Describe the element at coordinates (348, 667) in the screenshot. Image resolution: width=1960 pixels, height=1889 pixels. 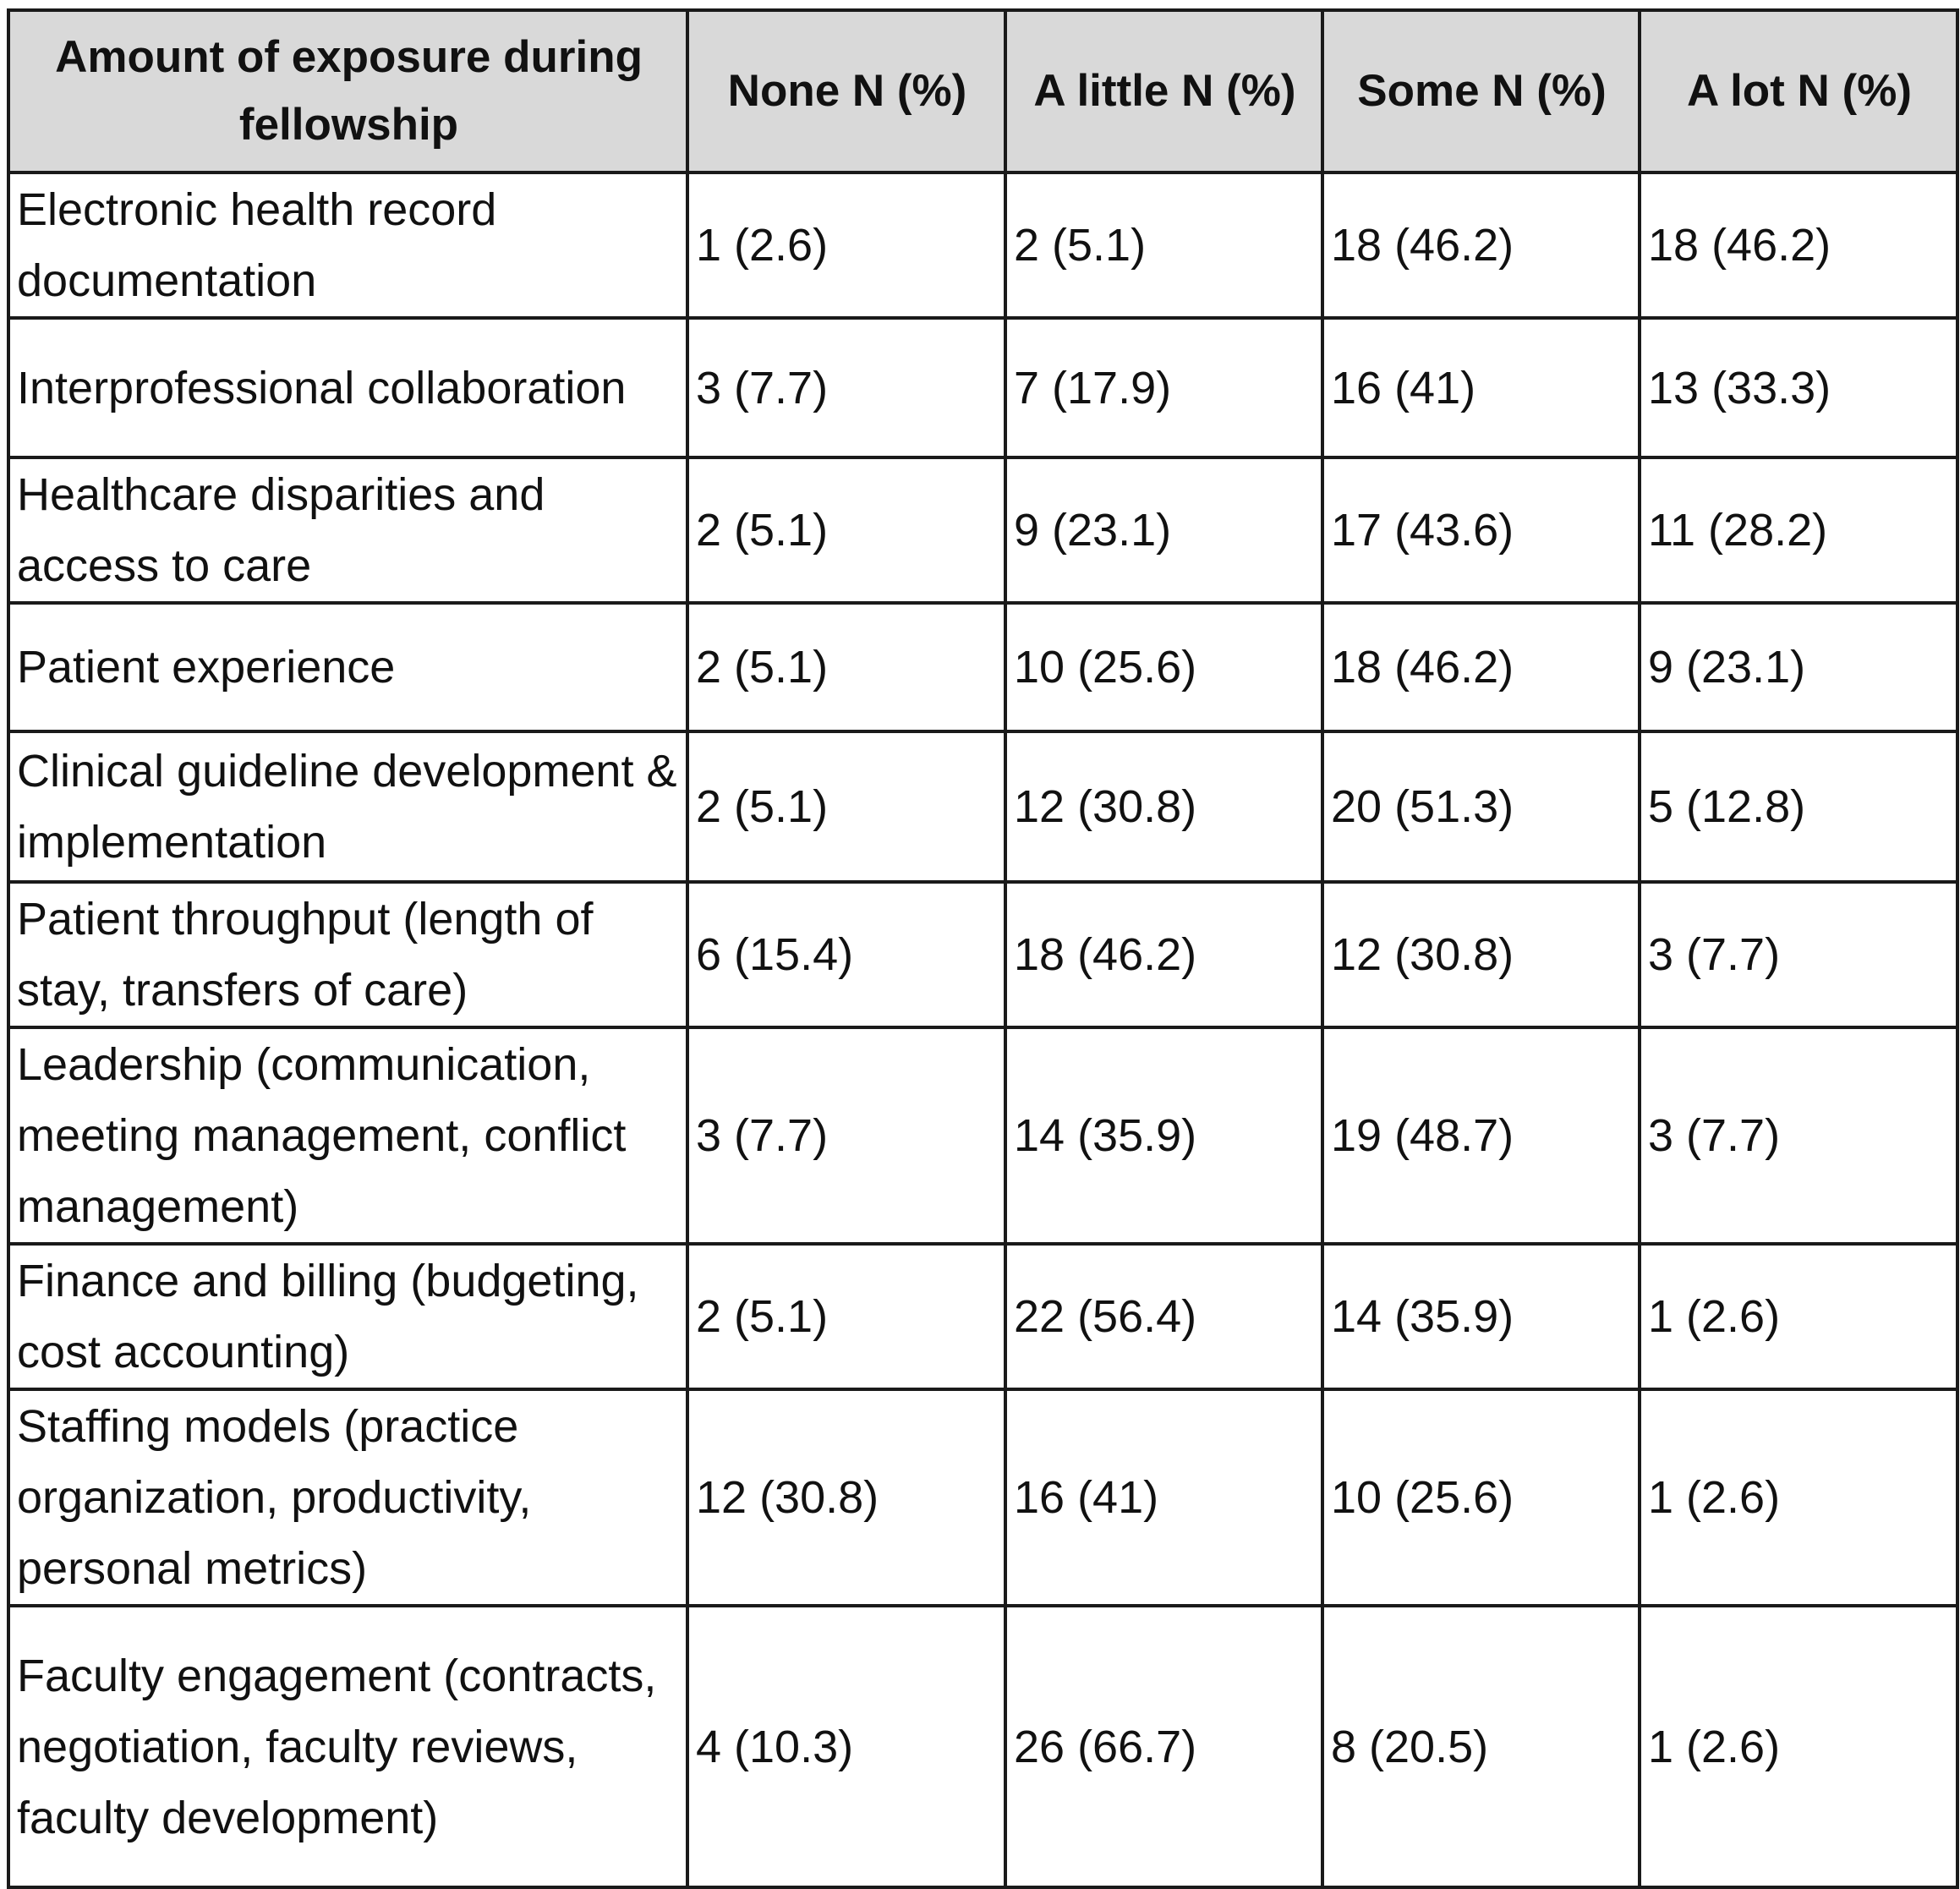
I see `row-topic: Patient experience` at that location.